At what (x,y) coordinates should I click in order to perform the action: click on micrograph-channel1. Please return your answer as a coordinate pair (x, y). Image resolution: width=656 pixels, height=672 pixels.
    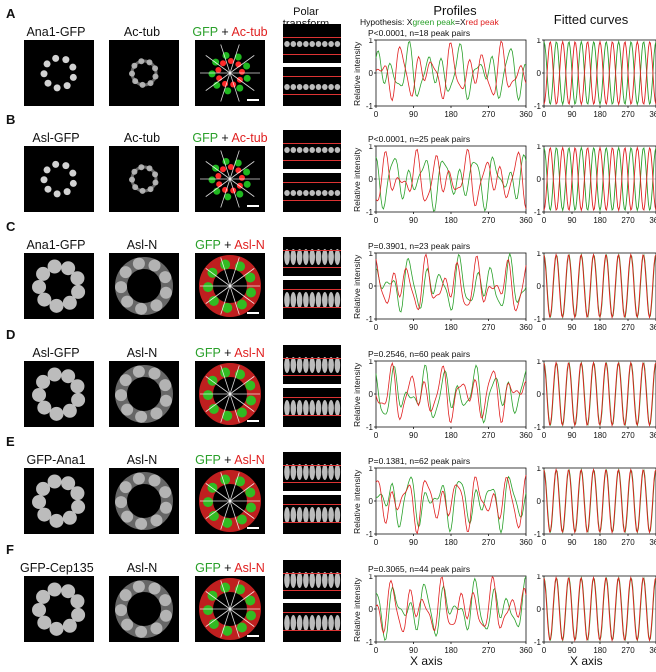
    Looking at the image, I should click on (59, 501).